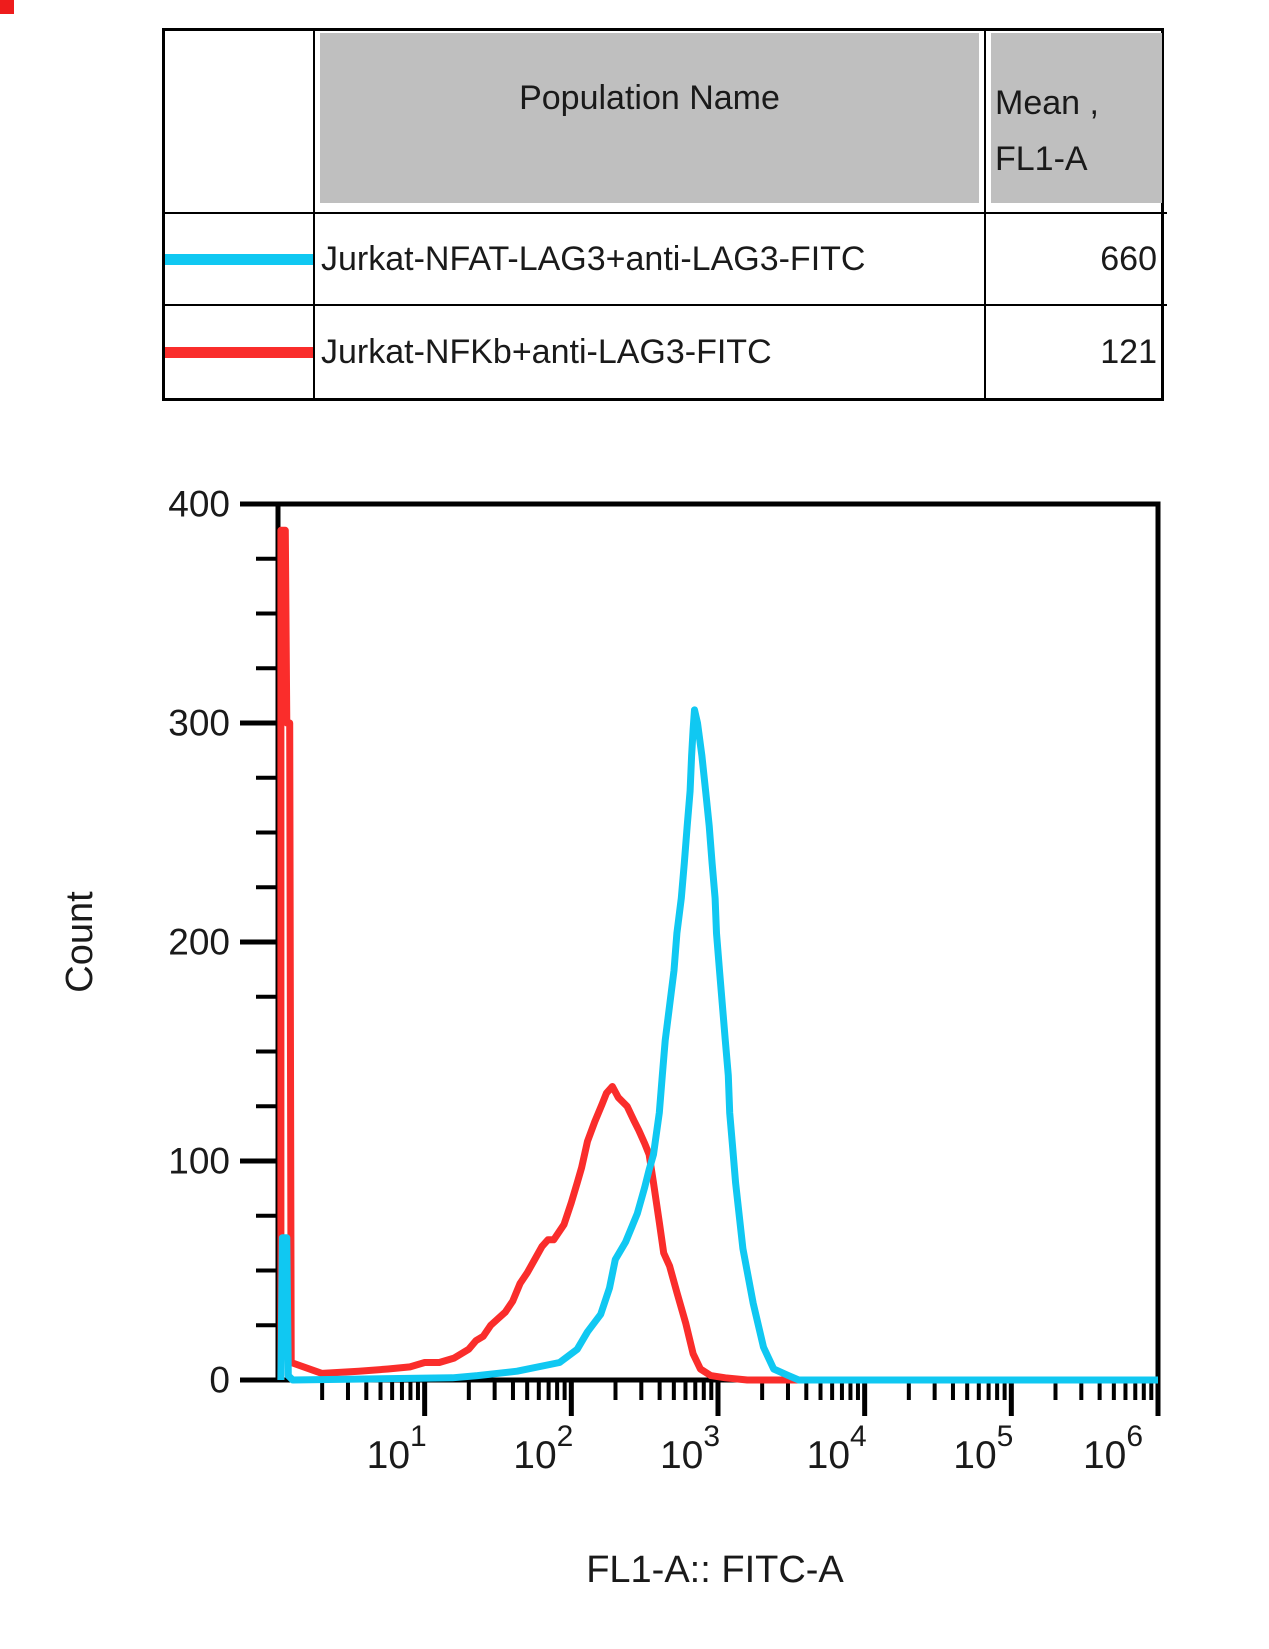 This screenshot has height=1649, width=1269. I want to click on legend-header-mean: Mean , FL1-A, so click(1076, 122).